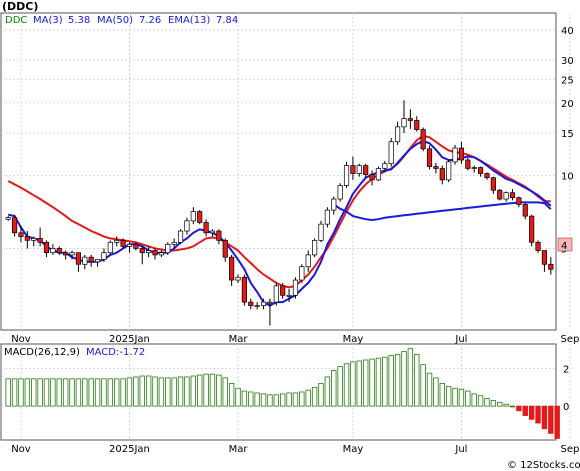 The height and width of the screenshot is (471, 580). What do you see at coordinates (115, 20) in the screenshot?
I see `legend-ma50-label: MA(50)` at bounding box center [115, 20].